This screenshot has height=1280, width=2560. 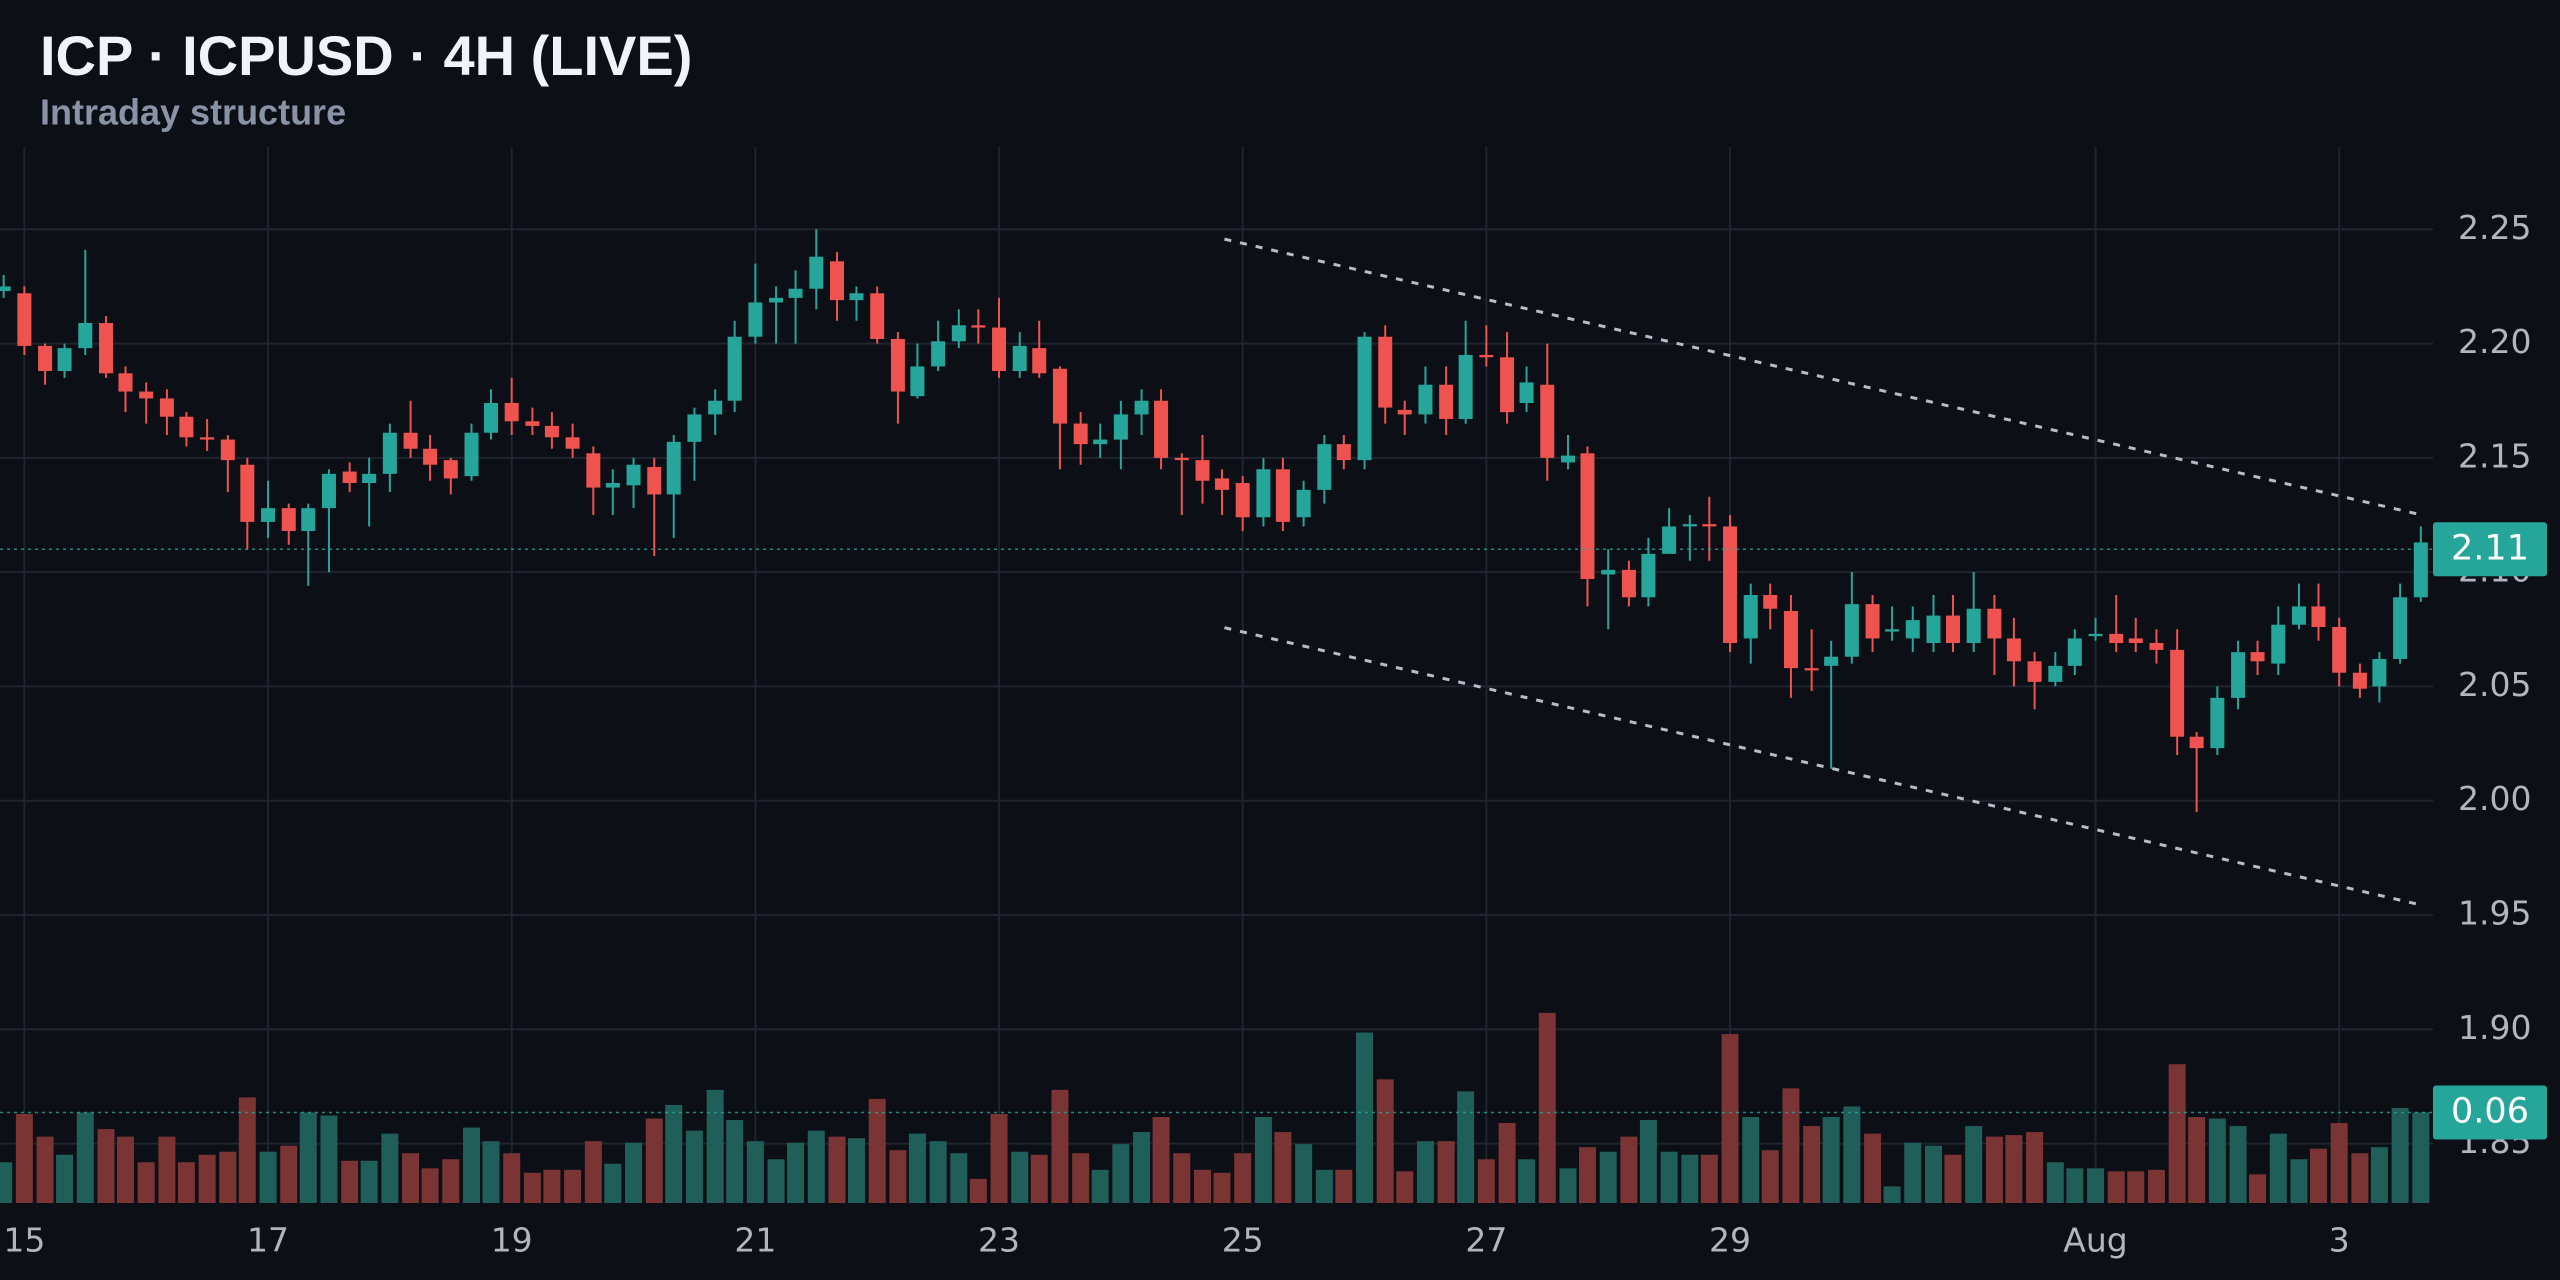 I want to click on chart-title: ICP · ICPUSD · 4H (LIVE), so click(x=366, y=55).